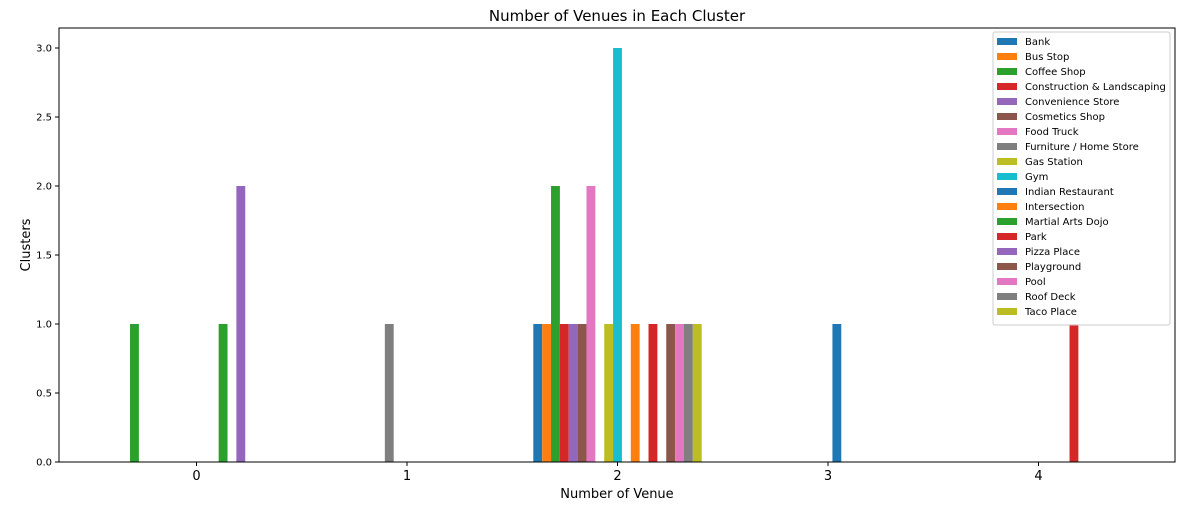 The image size is (1198, 510). I want to click on y-axis: 0.0 0.5 1.0 1.5 2.0 2.5 3.0, so click(47, 256).